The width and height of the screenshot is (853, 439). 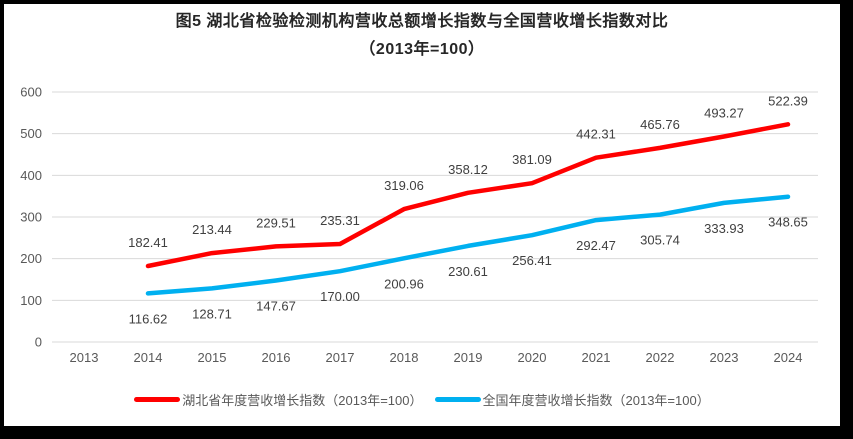 I want to click on y-axis-tick-400: 400, so click(x=31, y=175).